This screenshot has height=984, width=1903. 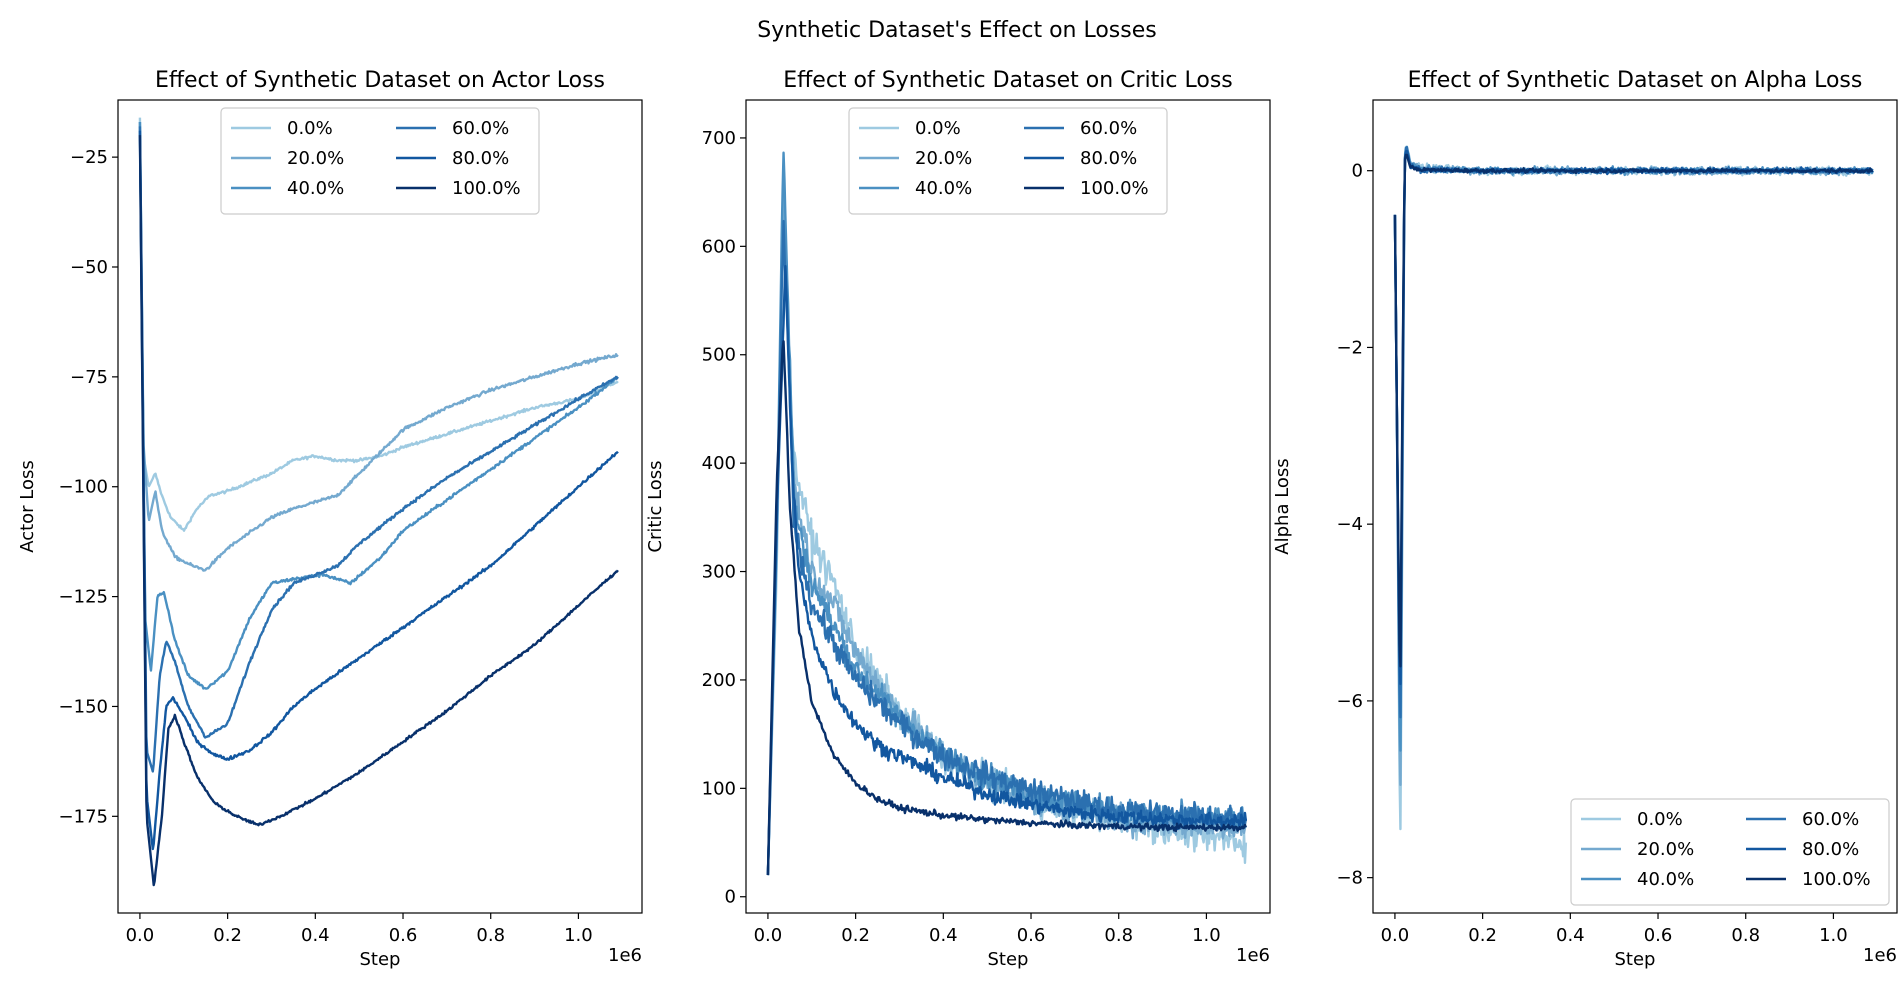 What do you see at coordinates (83, 487) in the screenshot?
I see `y-tick-label: −100` at bounding box center [83, 487].